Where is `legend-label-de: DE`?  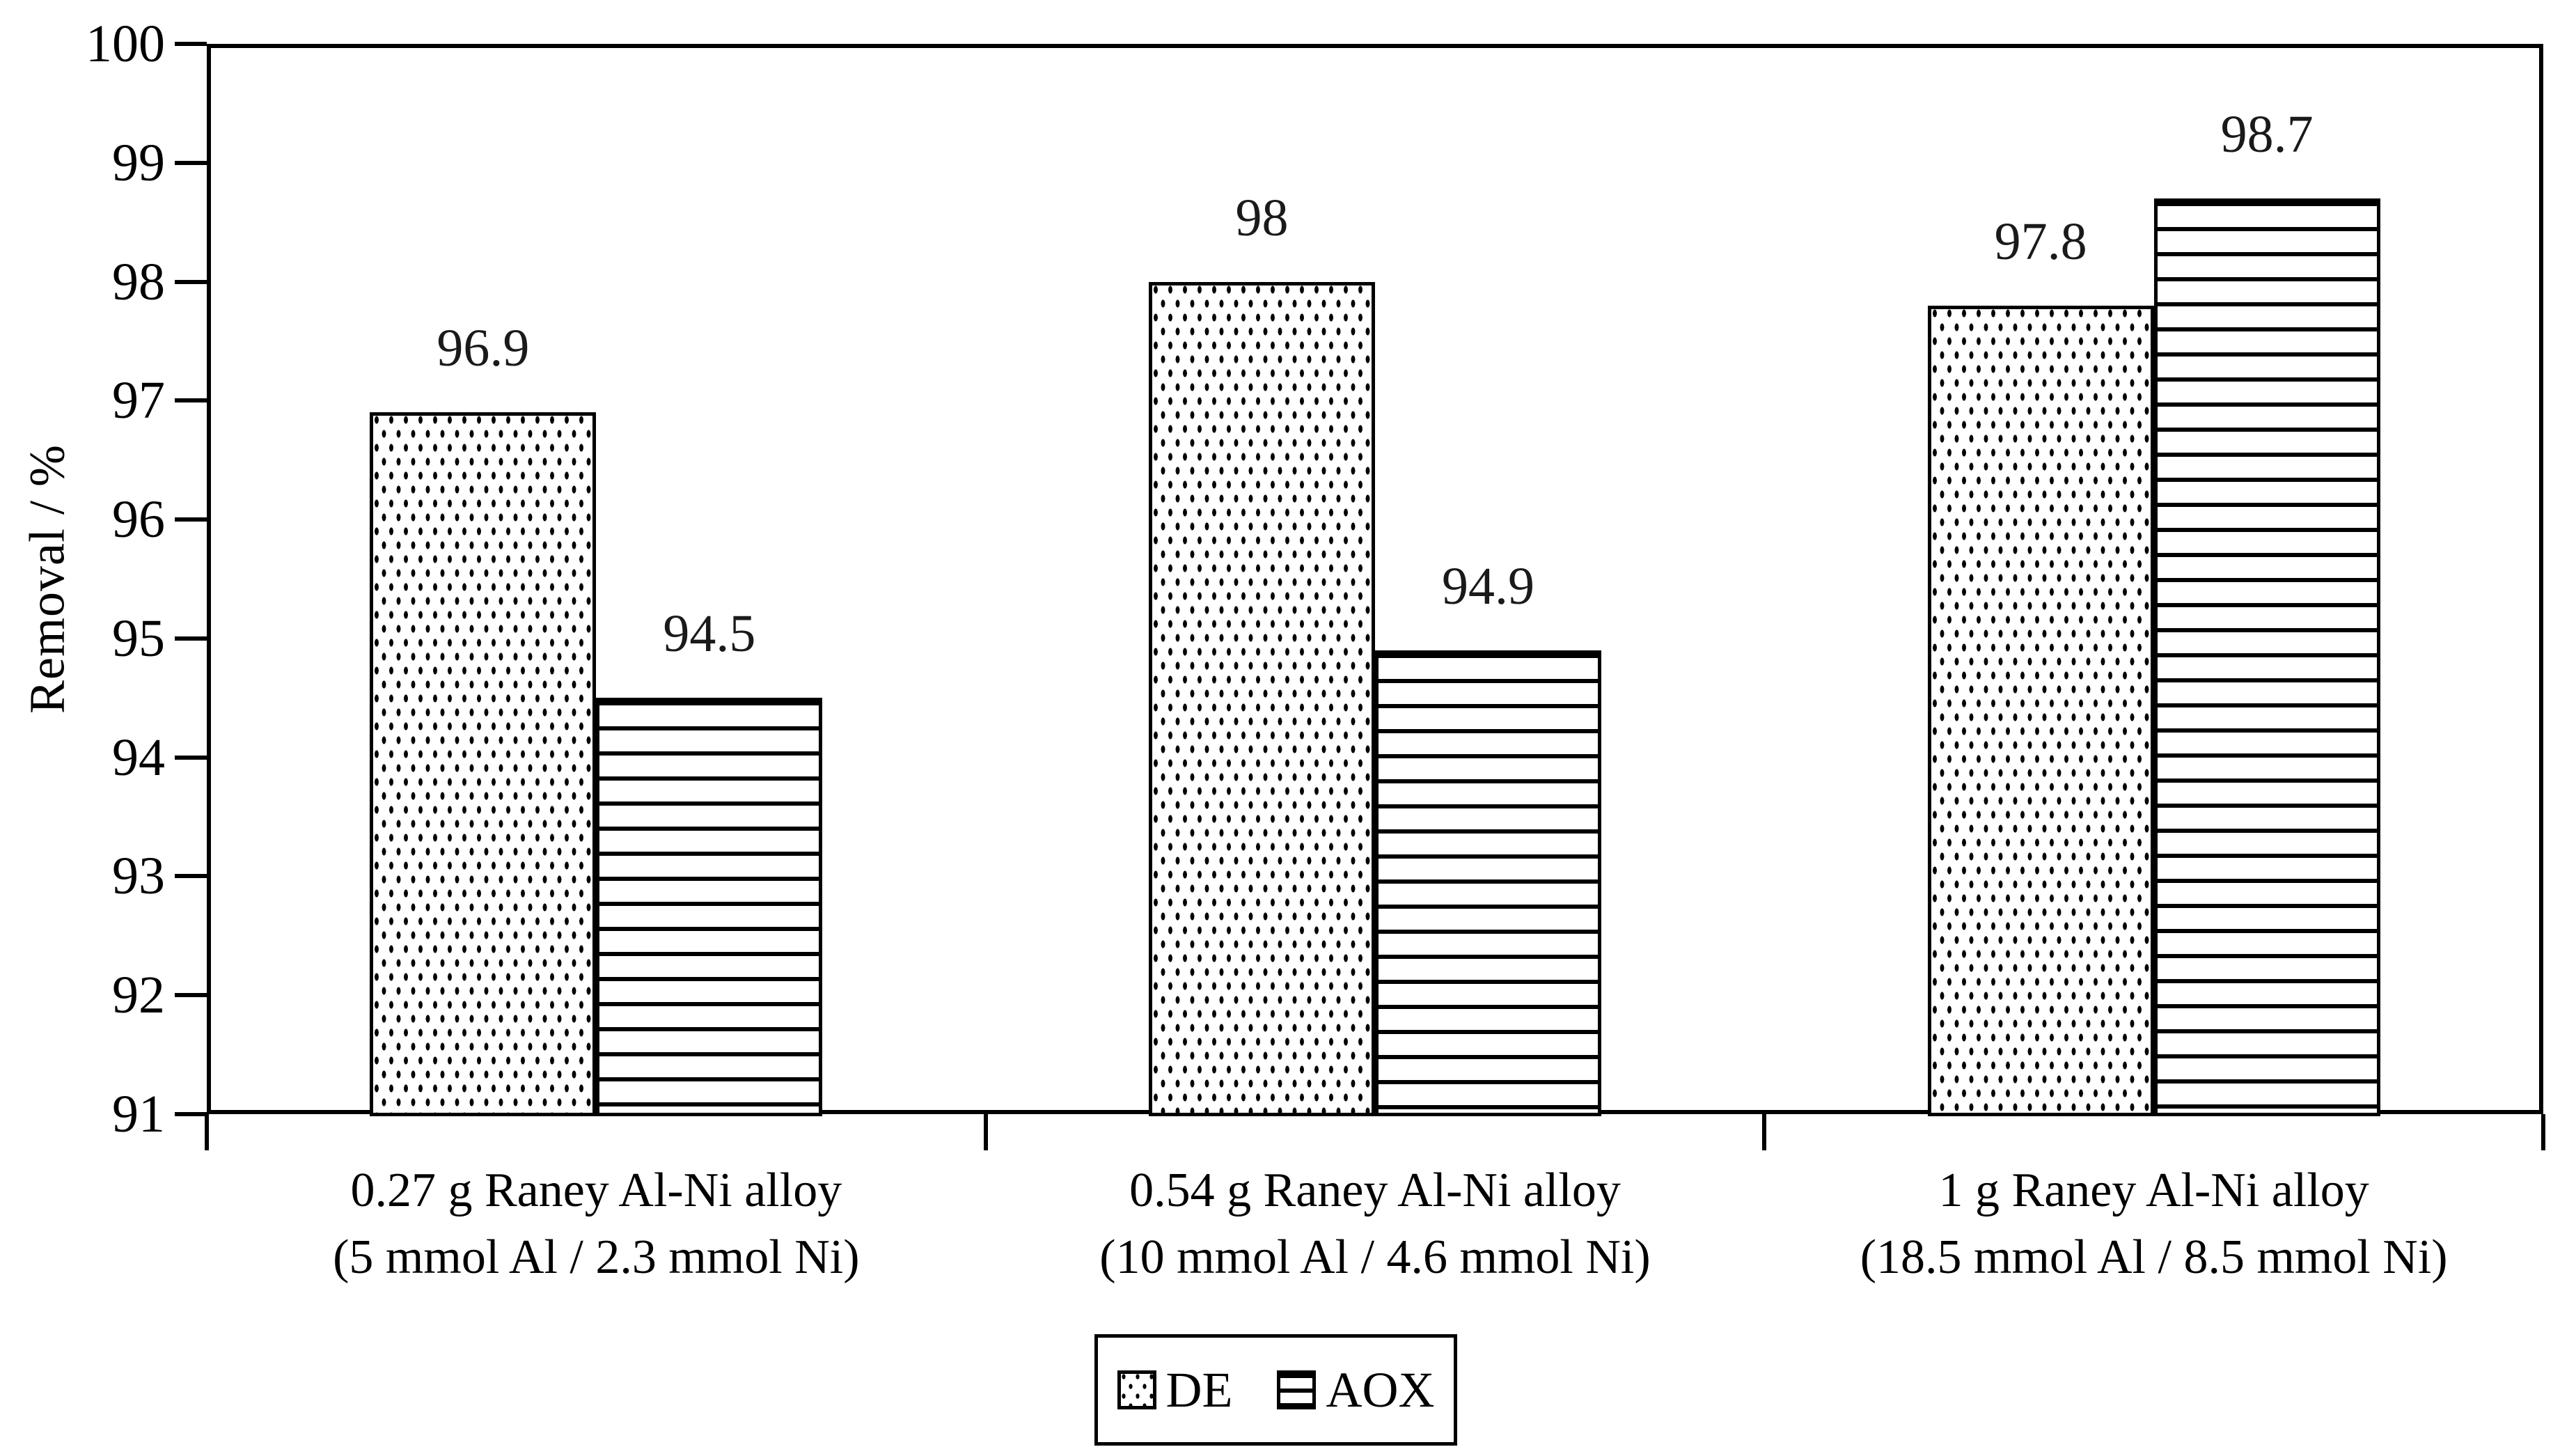 legend-label-de: DE is located at coordinates (1199, 1390).